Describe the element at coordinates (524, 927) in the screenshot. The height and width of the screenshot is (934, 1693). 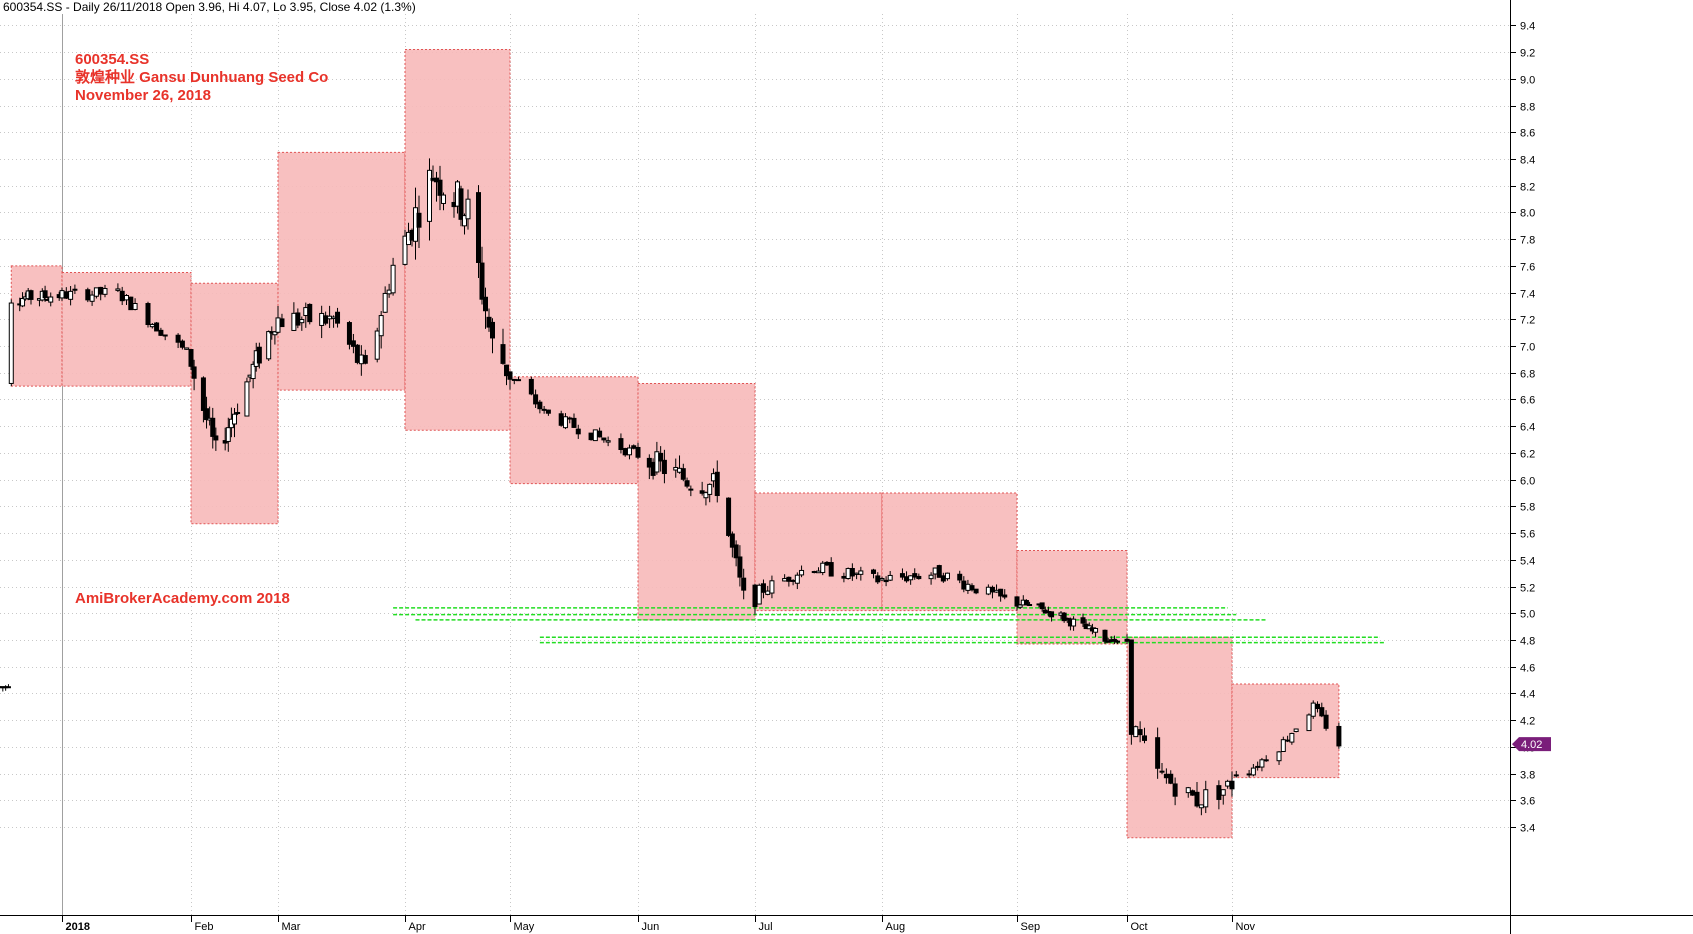
I see `x-tick-label: May` at that location.